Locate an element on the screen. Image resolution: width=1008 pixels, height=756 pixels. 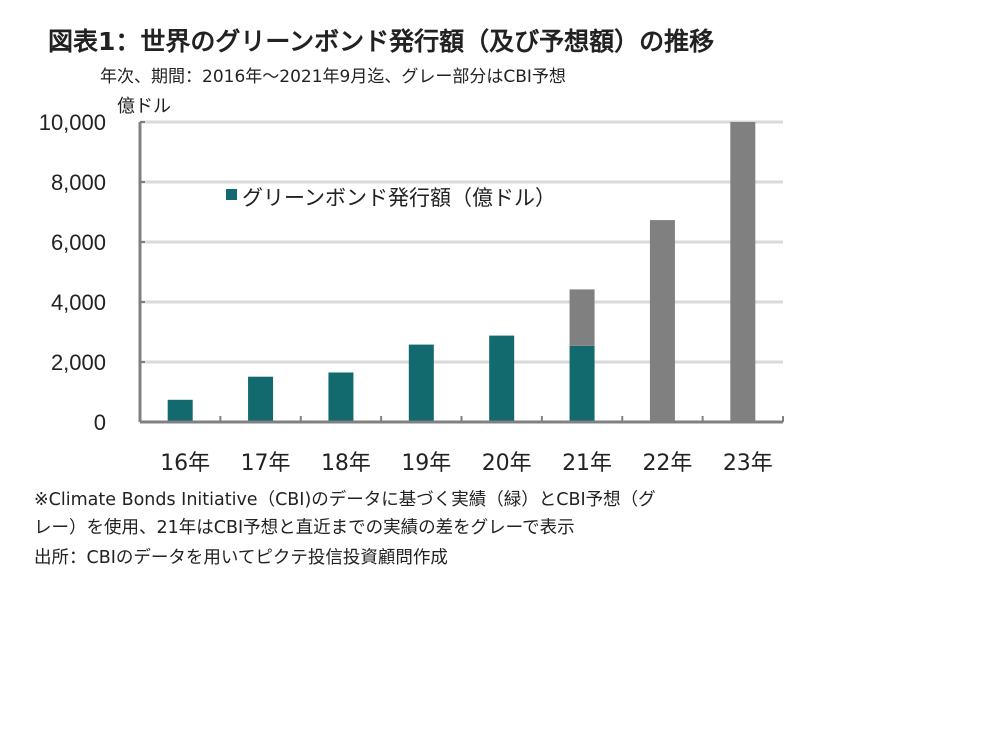
chart-subtitle: 年次、期間：2016年～2021年9月迄、グレー部分はCBI予想 is located at coordinates (333, 77).